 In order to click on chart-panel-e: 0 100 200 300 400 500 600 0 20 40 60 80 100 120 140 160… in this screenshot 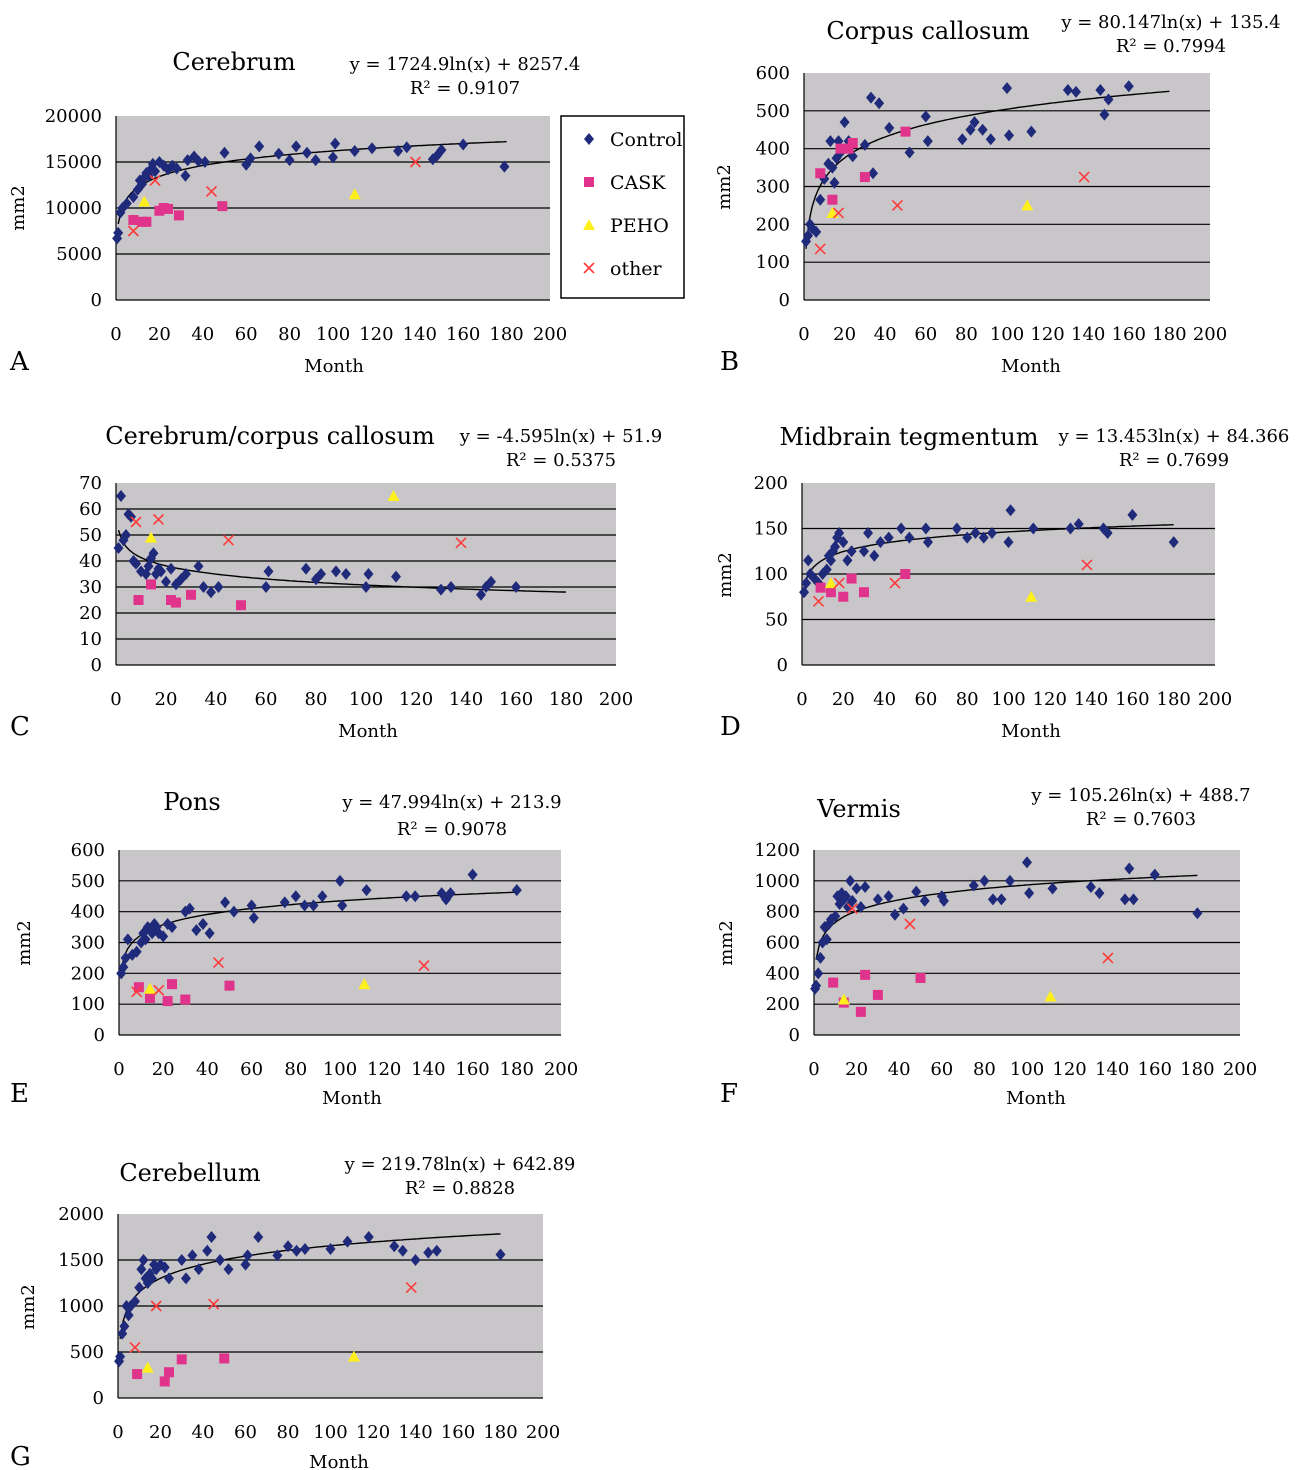, I will do `click(294, 948)`.